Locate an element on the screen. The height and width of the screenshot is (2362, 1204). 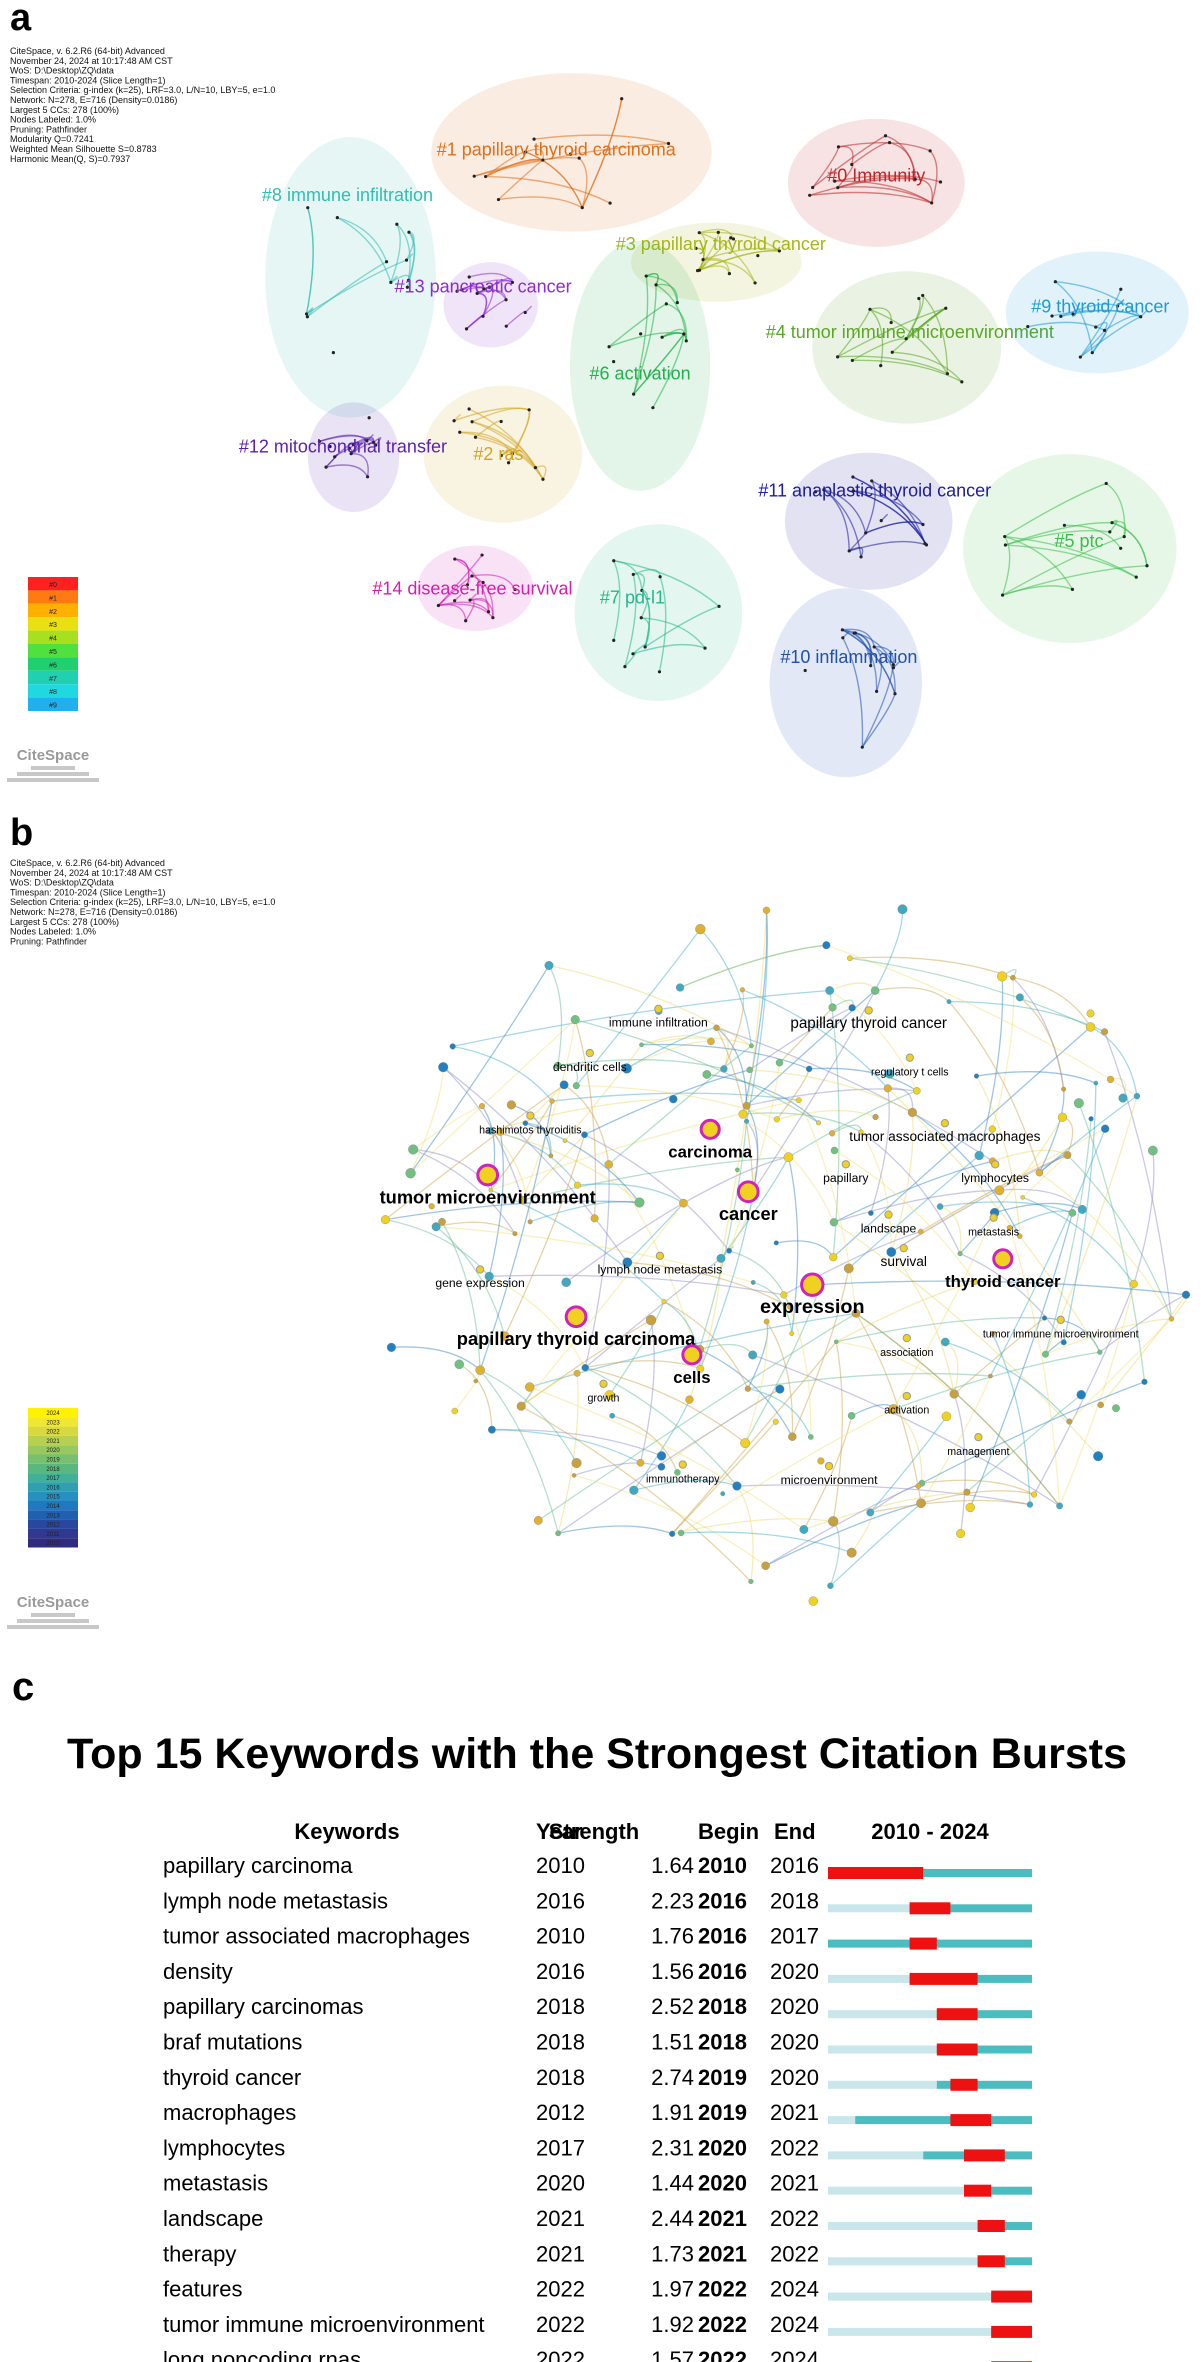
keyword: braf mutations is located at coordinates (232, 2042).